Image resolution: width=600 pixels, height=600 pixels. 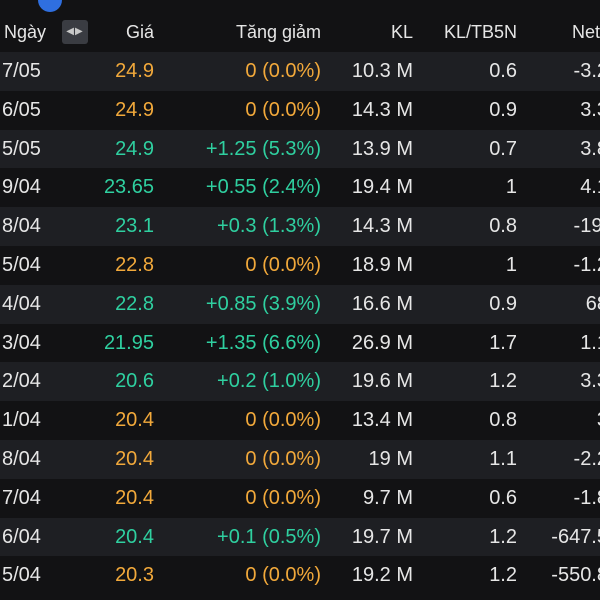 I want to click on column-scroll-arrows-icon: ◀▶, so click(x=75, y=32).